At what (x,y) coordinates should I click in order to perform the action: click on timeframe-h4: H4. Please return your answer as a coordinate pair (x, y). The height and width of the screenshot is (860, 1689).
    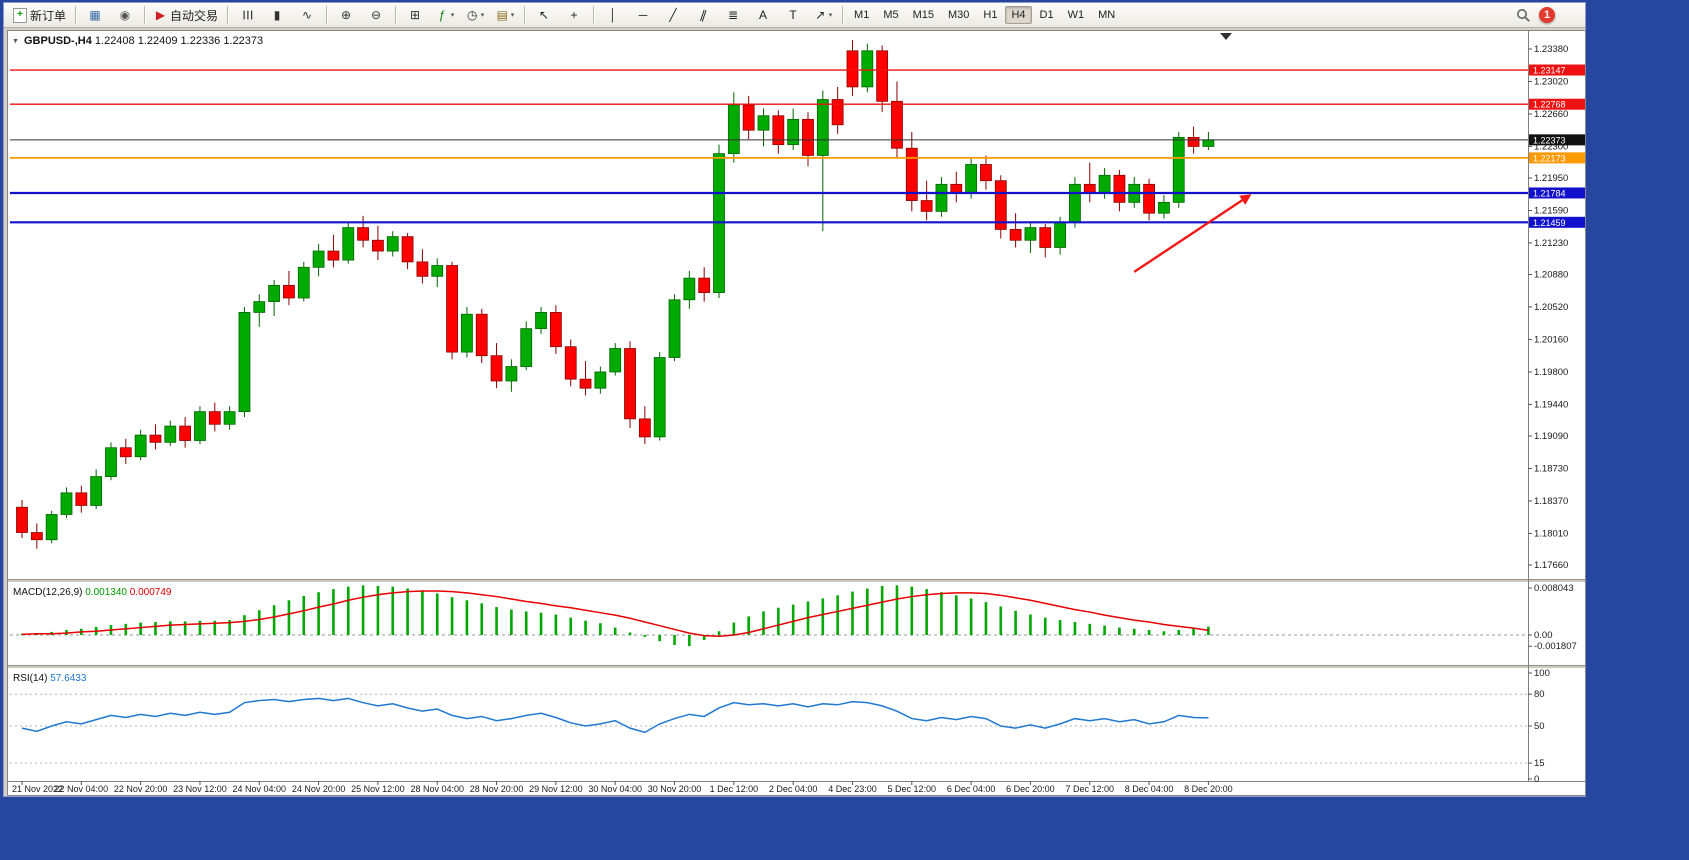
    Looking at the image, I should click on (1018, 15).